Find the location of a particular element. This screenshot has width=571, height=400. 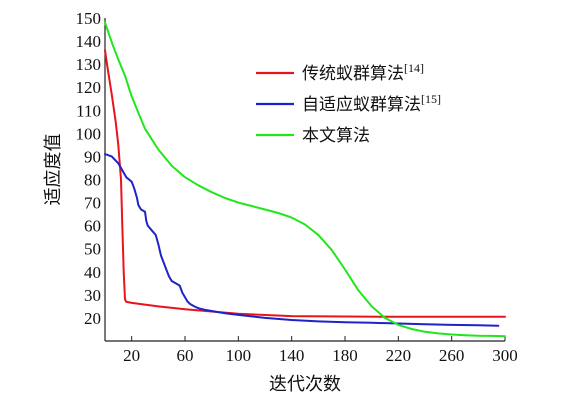

x-tick-label: 20 is located at coordinates (131, 355).